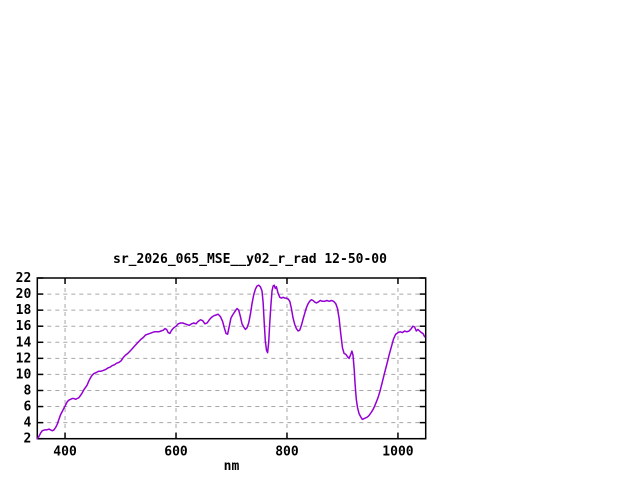 The image size is (640, 480). Describe the element at coordinates (176, 452) in the screenshot. I see `x-tick-label: 600` at that location.